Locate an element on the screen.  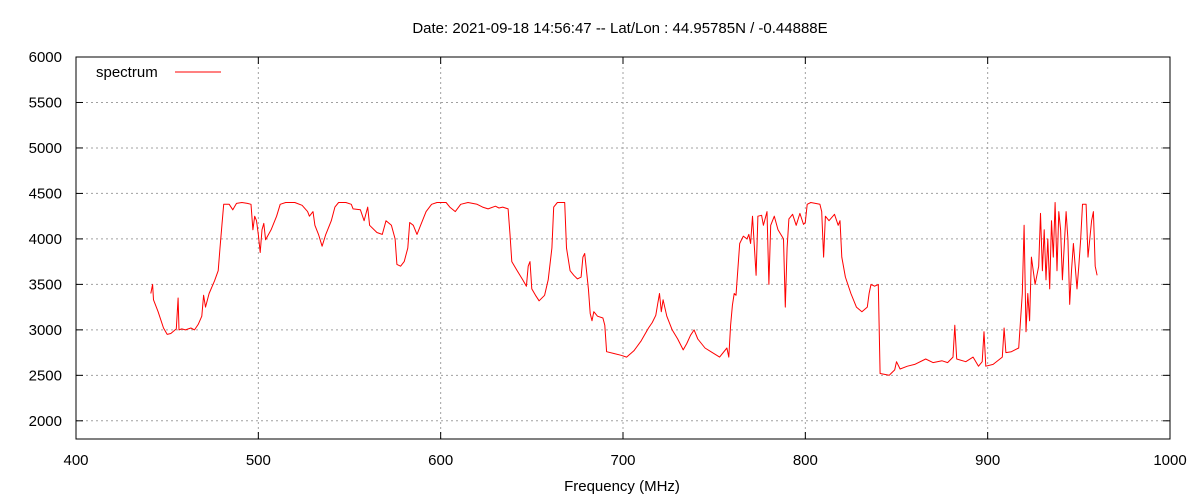
legend-label-spectrum: spectrum is located at coordinates (127, 72).